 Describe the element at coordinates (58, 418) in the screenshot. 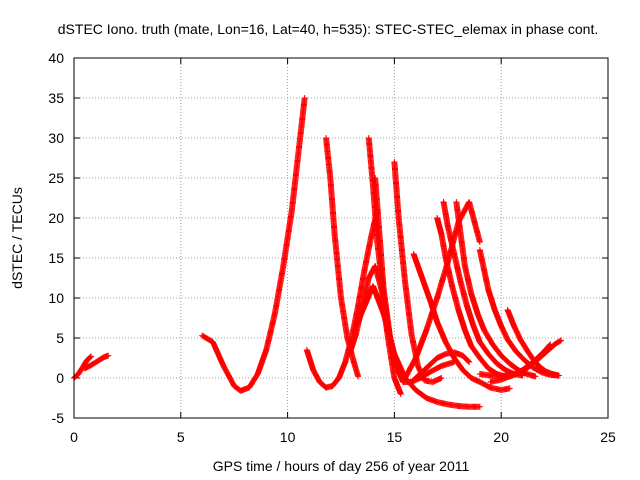

I see `y-tick-label: -5` at that location.